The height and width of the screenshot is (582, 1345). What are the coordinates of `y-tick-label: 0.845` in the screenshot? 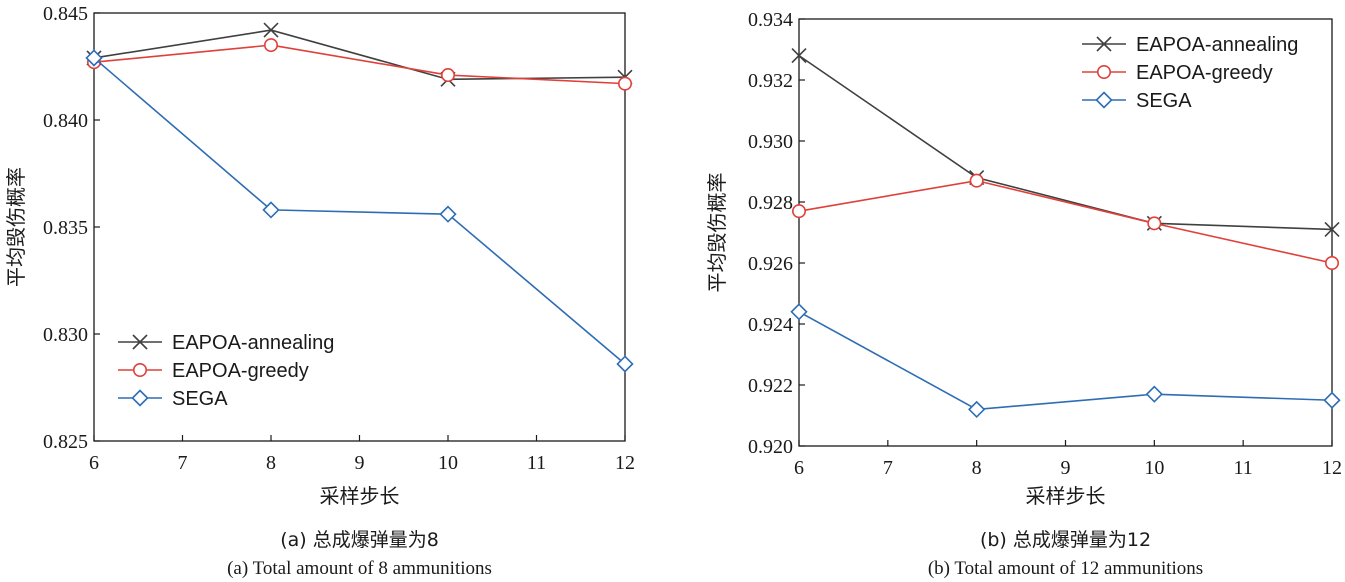 It's located at (65, 14).